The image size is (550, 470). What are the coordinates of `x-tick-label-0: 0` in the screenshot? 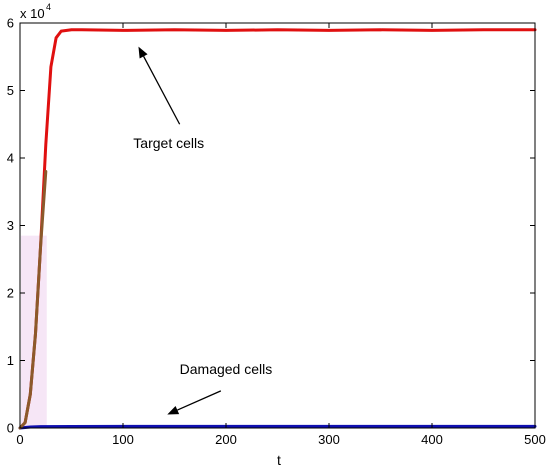 It's located at (19, 439).